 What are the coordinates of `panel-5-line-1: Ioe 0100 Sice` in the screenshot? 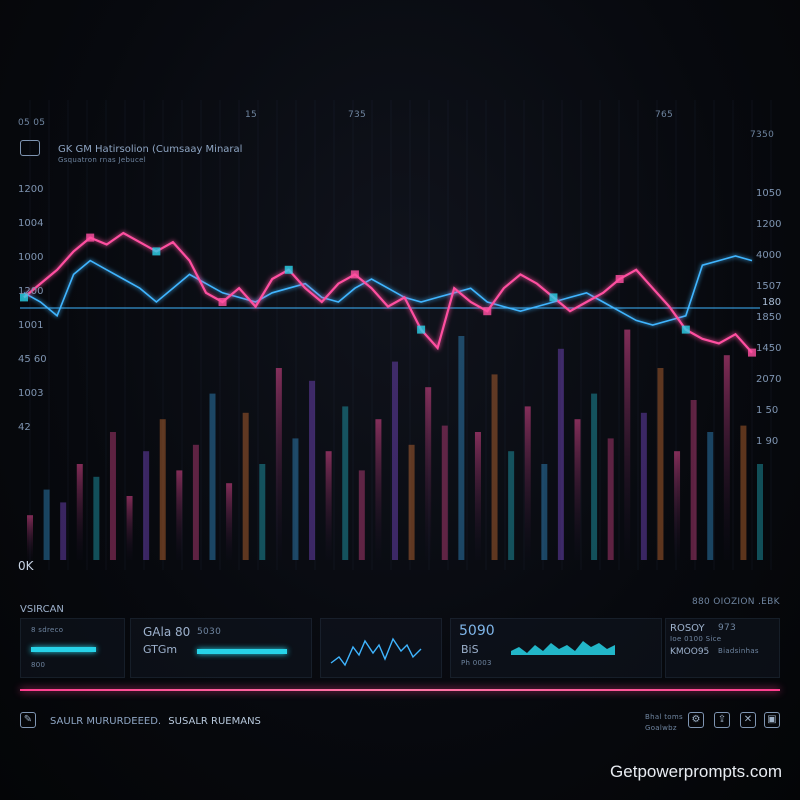 It's located at (696, 639).